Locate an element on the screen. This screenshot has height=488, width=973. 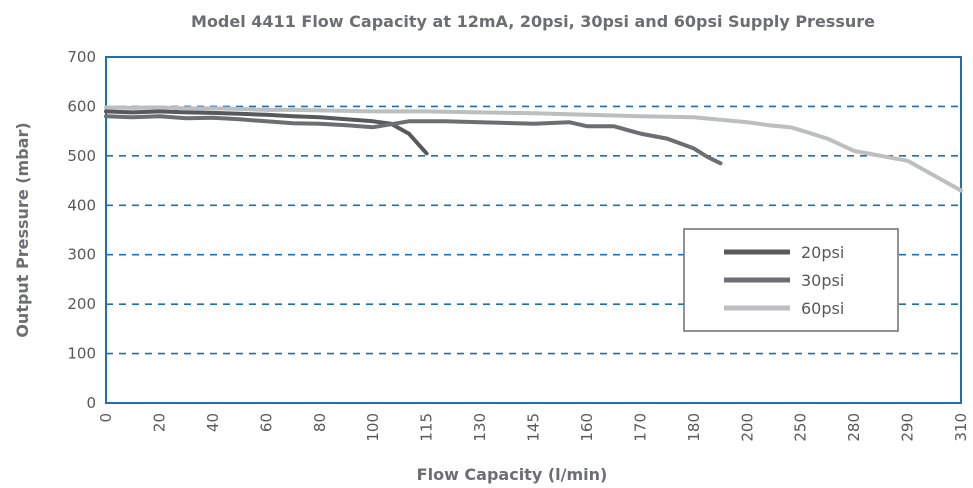
y-axis-title: Output Pressure (mbar) is located at coordinates (22, 229).